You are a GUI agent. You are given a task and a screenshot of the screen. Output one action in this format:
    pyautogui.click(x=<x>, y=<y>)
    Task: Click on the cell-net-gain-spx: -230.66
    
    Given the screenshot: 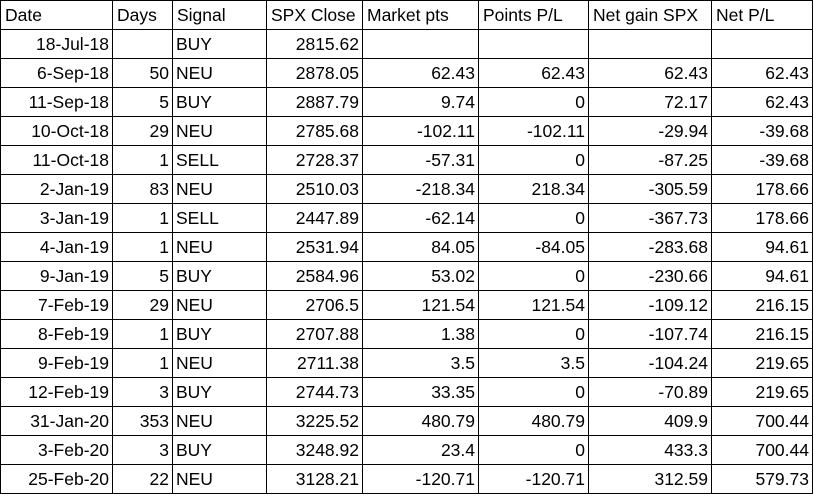 What is the action you would take?
    pyautogui.click(x=650, y=276)
    